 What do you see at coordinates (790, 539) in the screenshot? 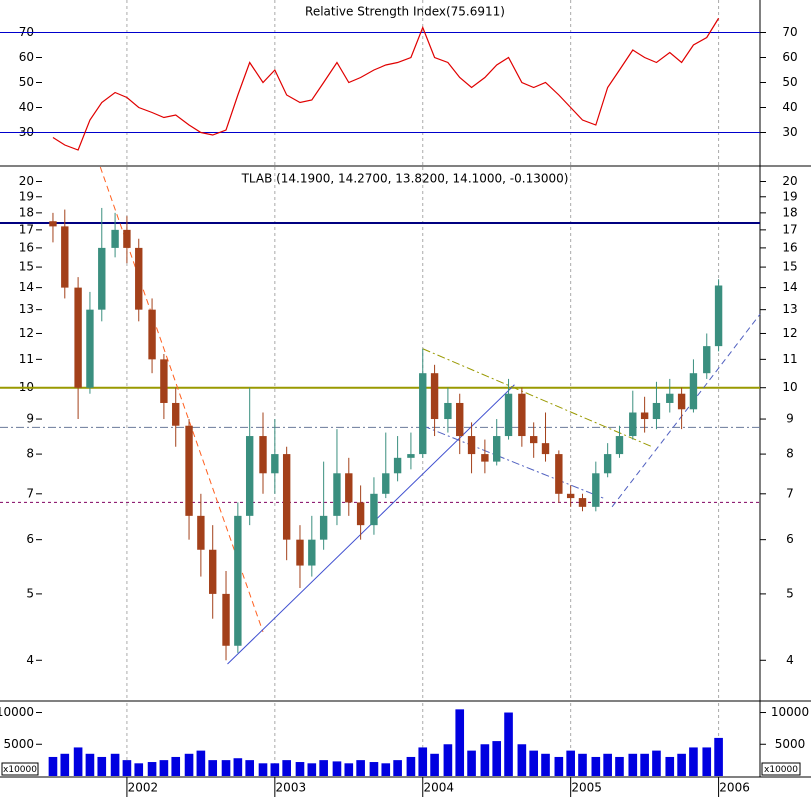
I see `y-tick-label: 6` at bounding box center [790, 539].